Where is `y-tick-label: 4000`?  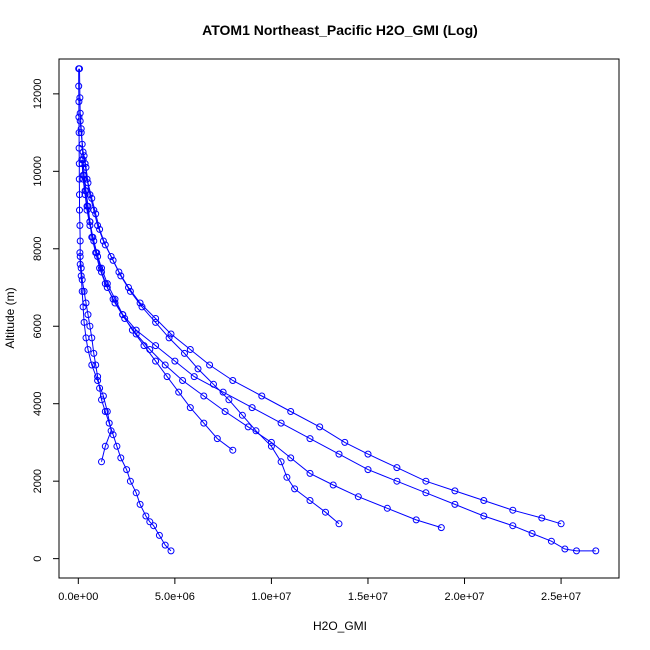
y-tick-label: 4000 is located at coordinates (38, 403).